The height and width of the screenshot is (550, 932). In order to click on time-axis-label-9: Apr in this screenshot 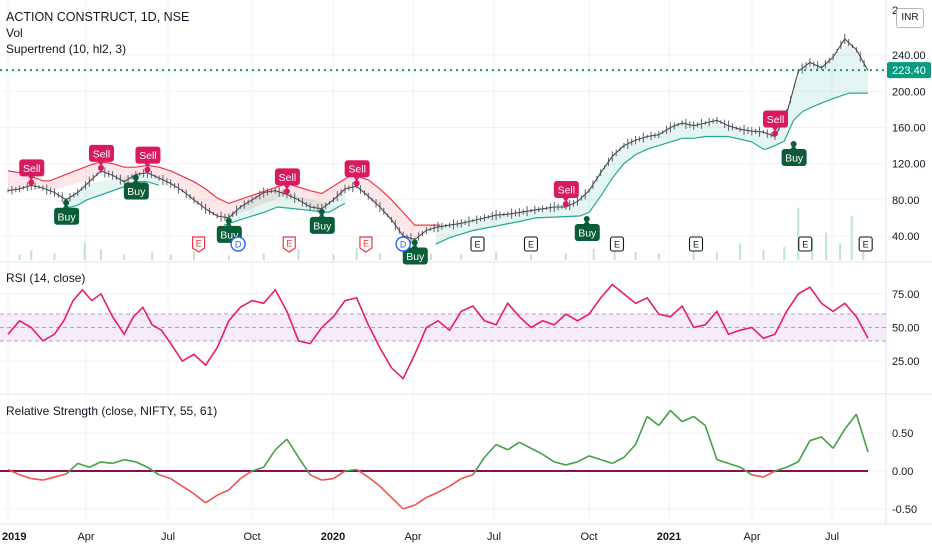, I will do `click(751, 537)`.